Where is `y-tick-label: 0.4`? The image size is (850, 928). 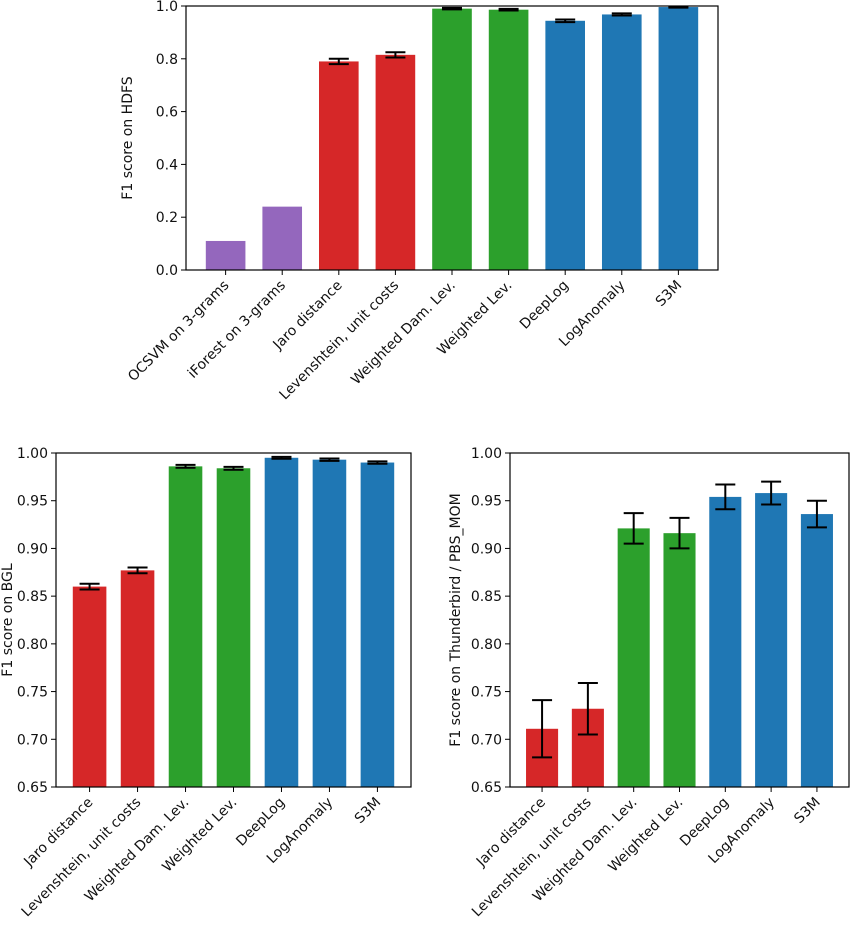 y-tick-label: 0.4 is located at coordinates (167, 165).